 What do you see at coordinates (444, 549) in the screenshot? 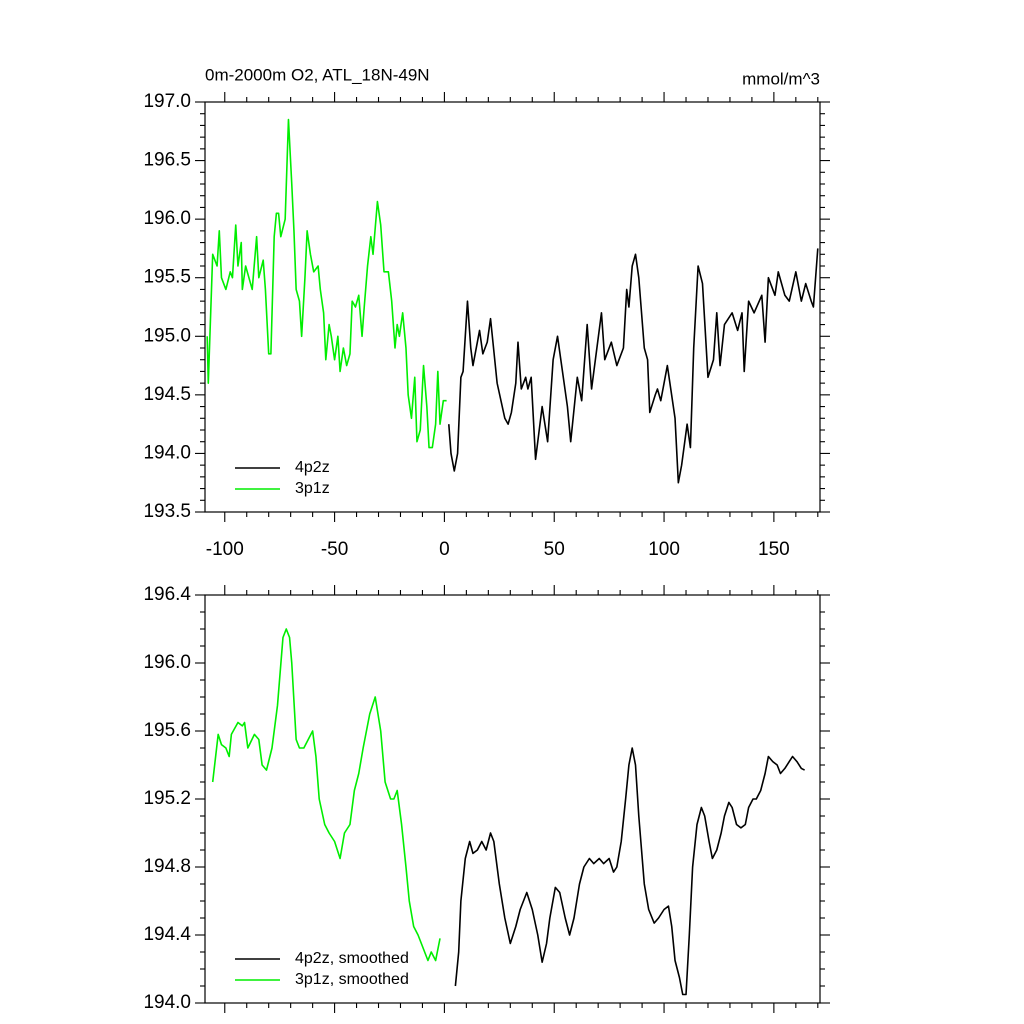
I see `x-tick-label: 0` at bounding box center [444, 549].